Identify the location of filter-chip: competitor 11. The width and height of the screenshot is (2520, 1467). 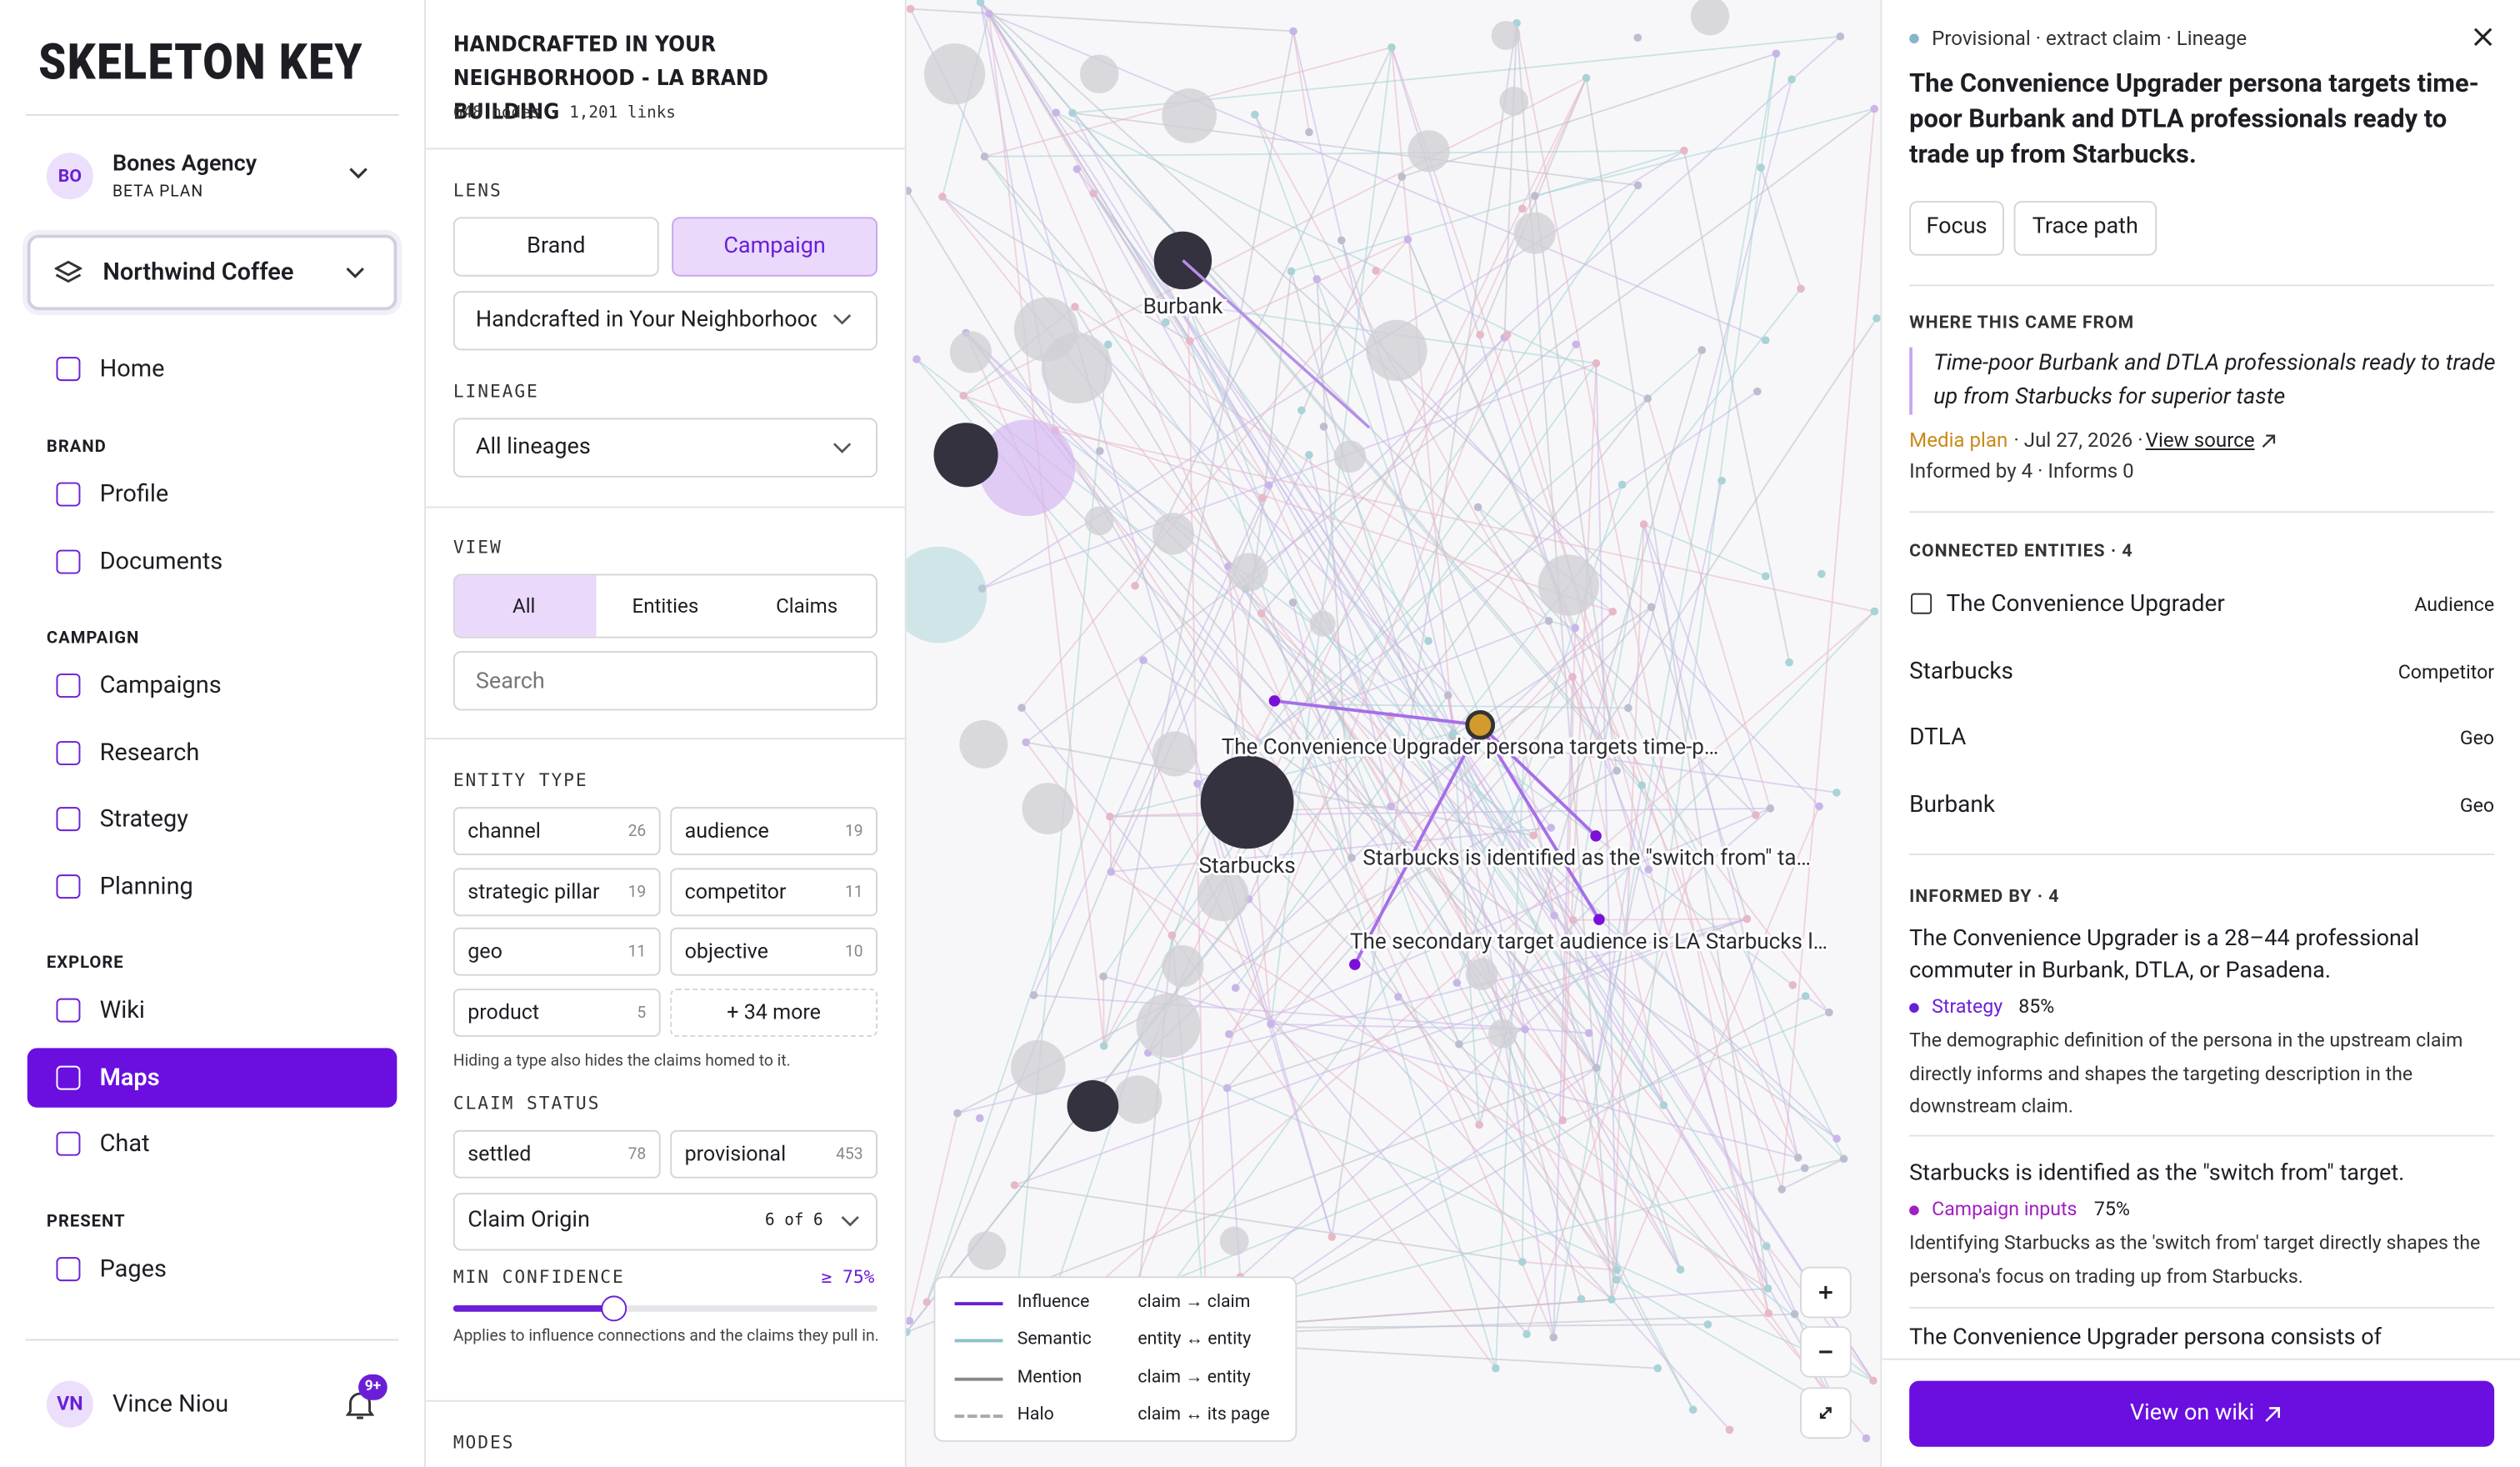
(774, 891).